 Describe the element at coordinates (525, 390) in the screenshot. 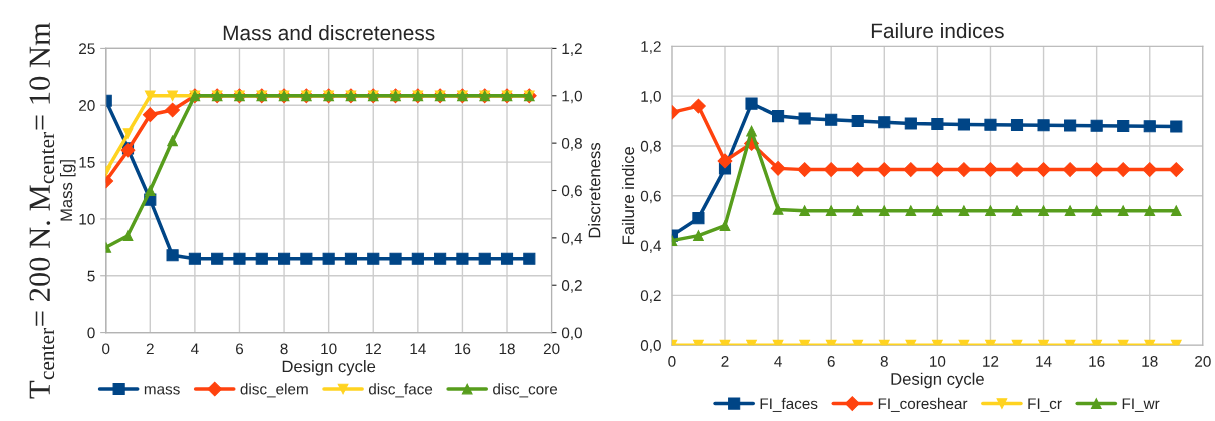

I see `legend-label: disc_core` at that location.